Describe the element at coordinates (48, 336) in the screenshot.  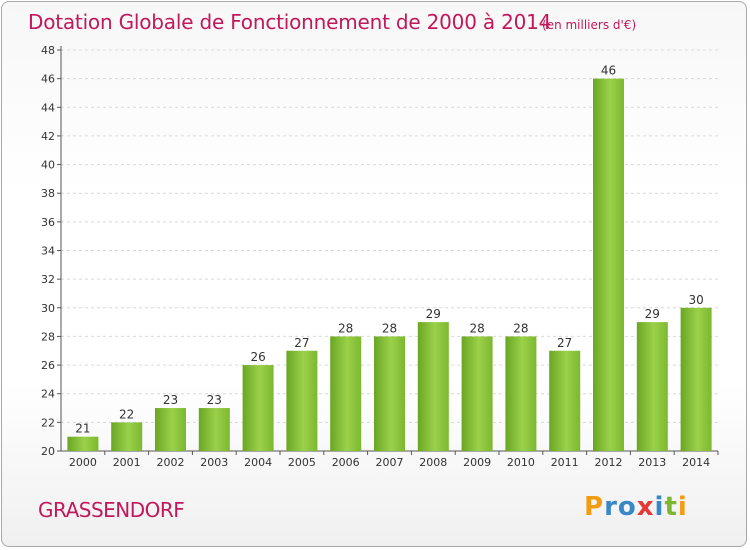
I see `y-tick-label: 28` at that location.